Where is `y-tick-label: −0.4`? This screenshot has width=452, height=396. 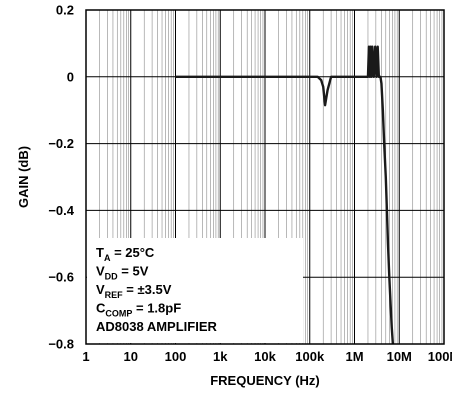 y-tick-label: −0.4 is located at coordinates (61, 210).